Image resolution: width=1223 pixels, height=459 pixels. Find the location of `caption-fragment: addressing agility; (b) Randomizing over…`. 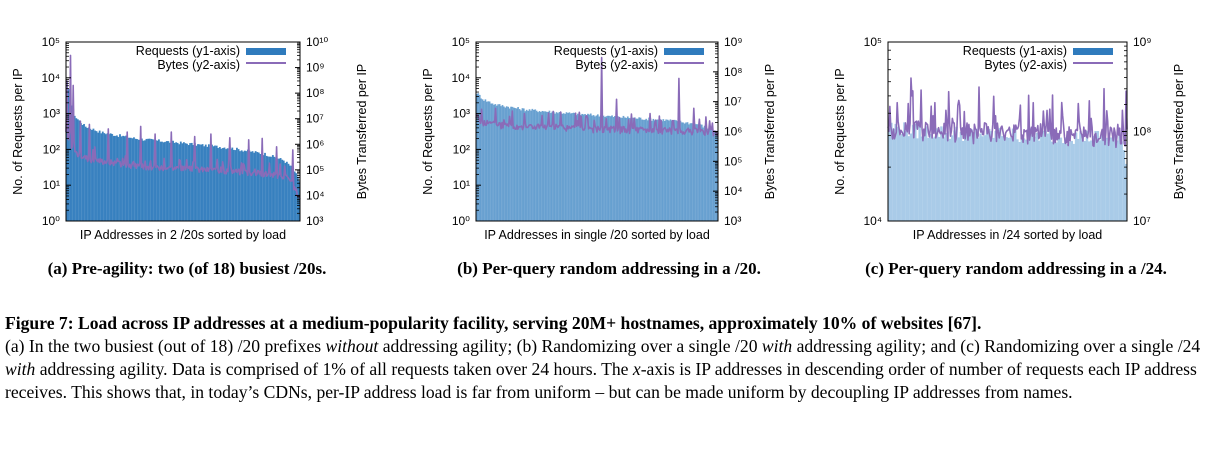

caption-fragment: addressing agility; (b) Randomizing over… is located at coordinates (570, 346).